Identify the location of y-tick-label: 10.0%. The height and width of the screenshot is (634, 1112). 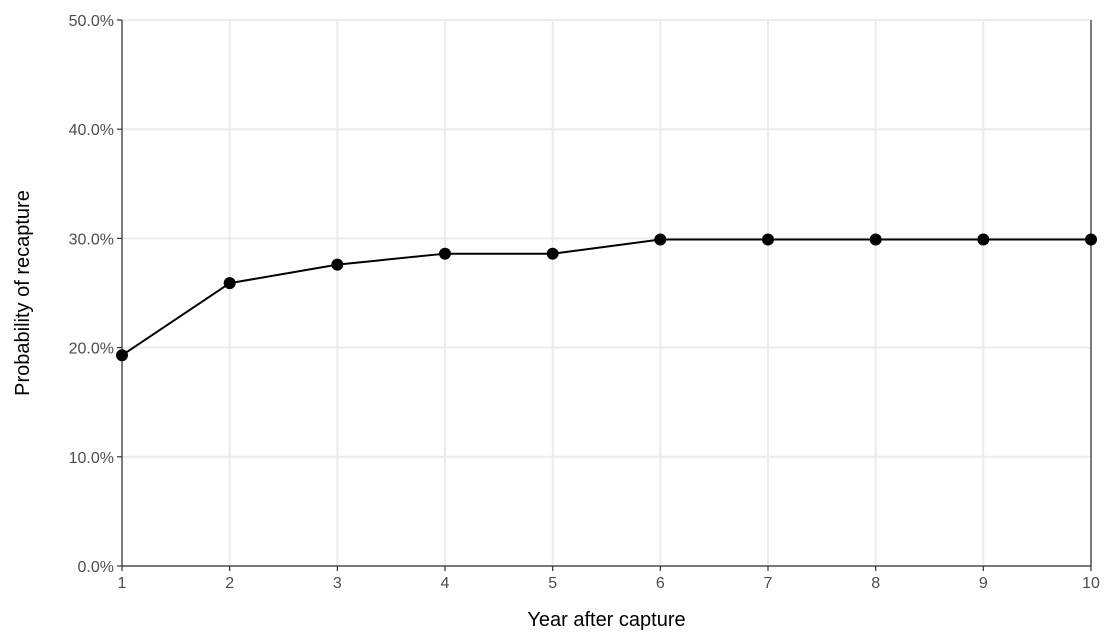
(91, 458).